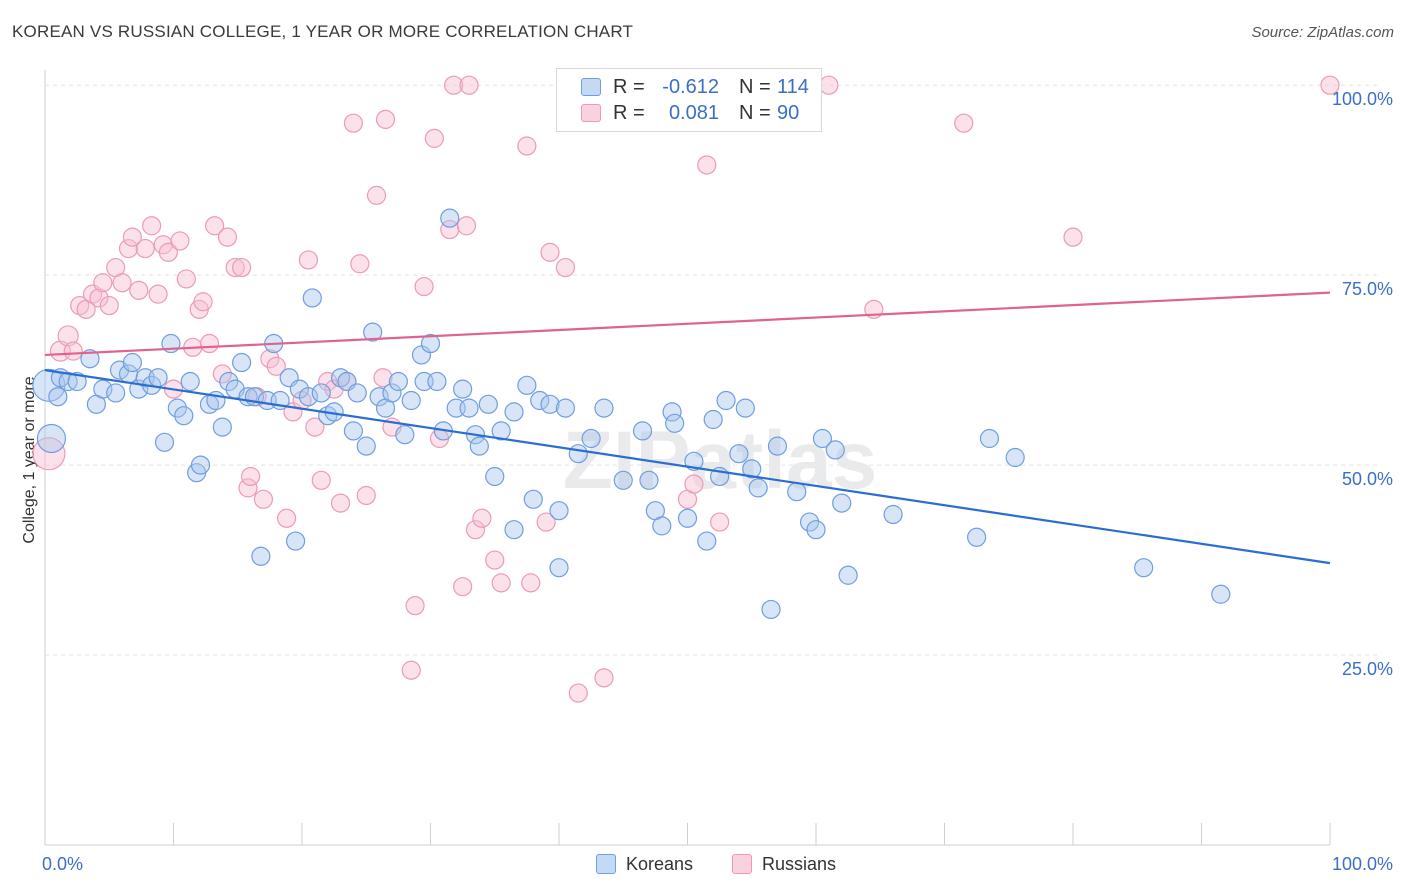  Describe the element at coordinates (1367, 289) in the screenshot. I see `y-tick-label: 75.0%` at that location.